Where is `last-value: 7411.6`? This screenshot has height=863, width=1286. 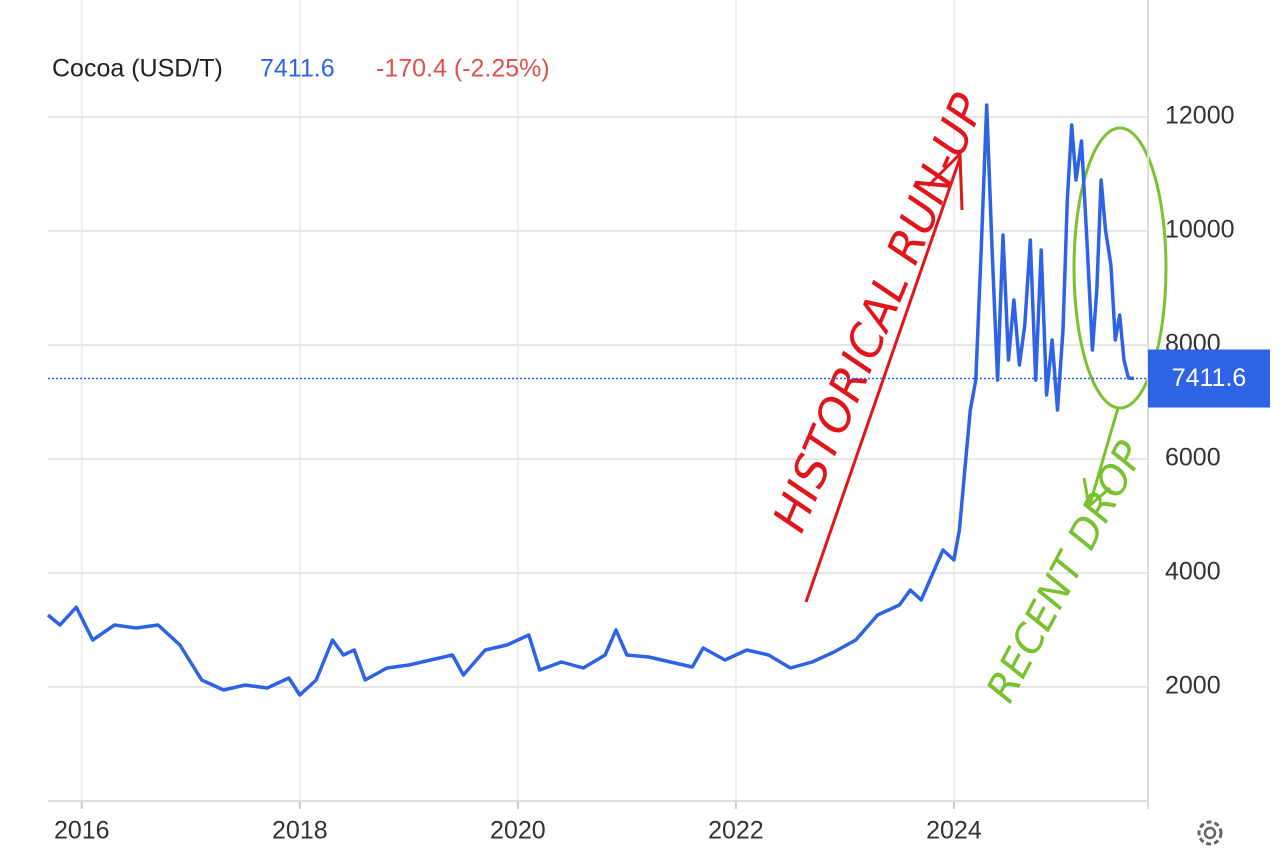
last-value: 7411.6 is located at coordinates (297, 69).